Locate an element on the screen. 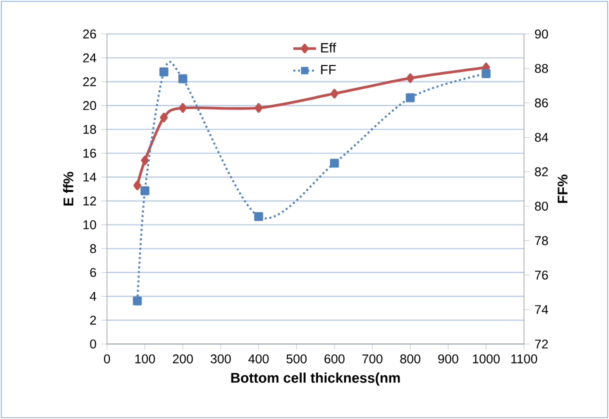 This screenshot has width=609, height=419. x-tick-label: 800 is located at coordinates (410, 359).